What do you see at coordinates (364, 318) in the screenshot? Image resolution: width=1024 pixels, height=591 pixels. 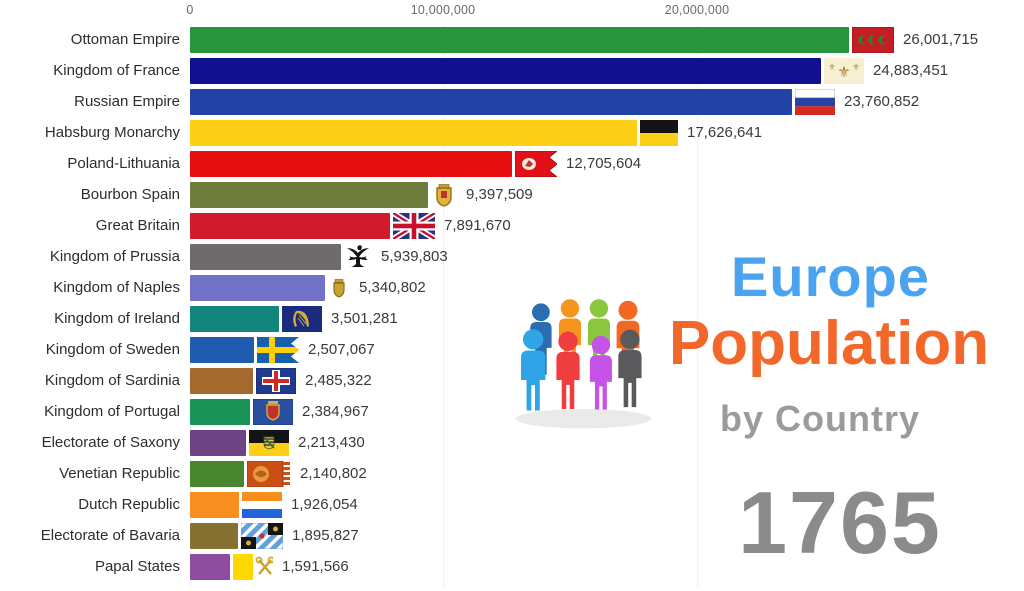 I see `value-label: 3,501,281` at bounding box center [364, 318].